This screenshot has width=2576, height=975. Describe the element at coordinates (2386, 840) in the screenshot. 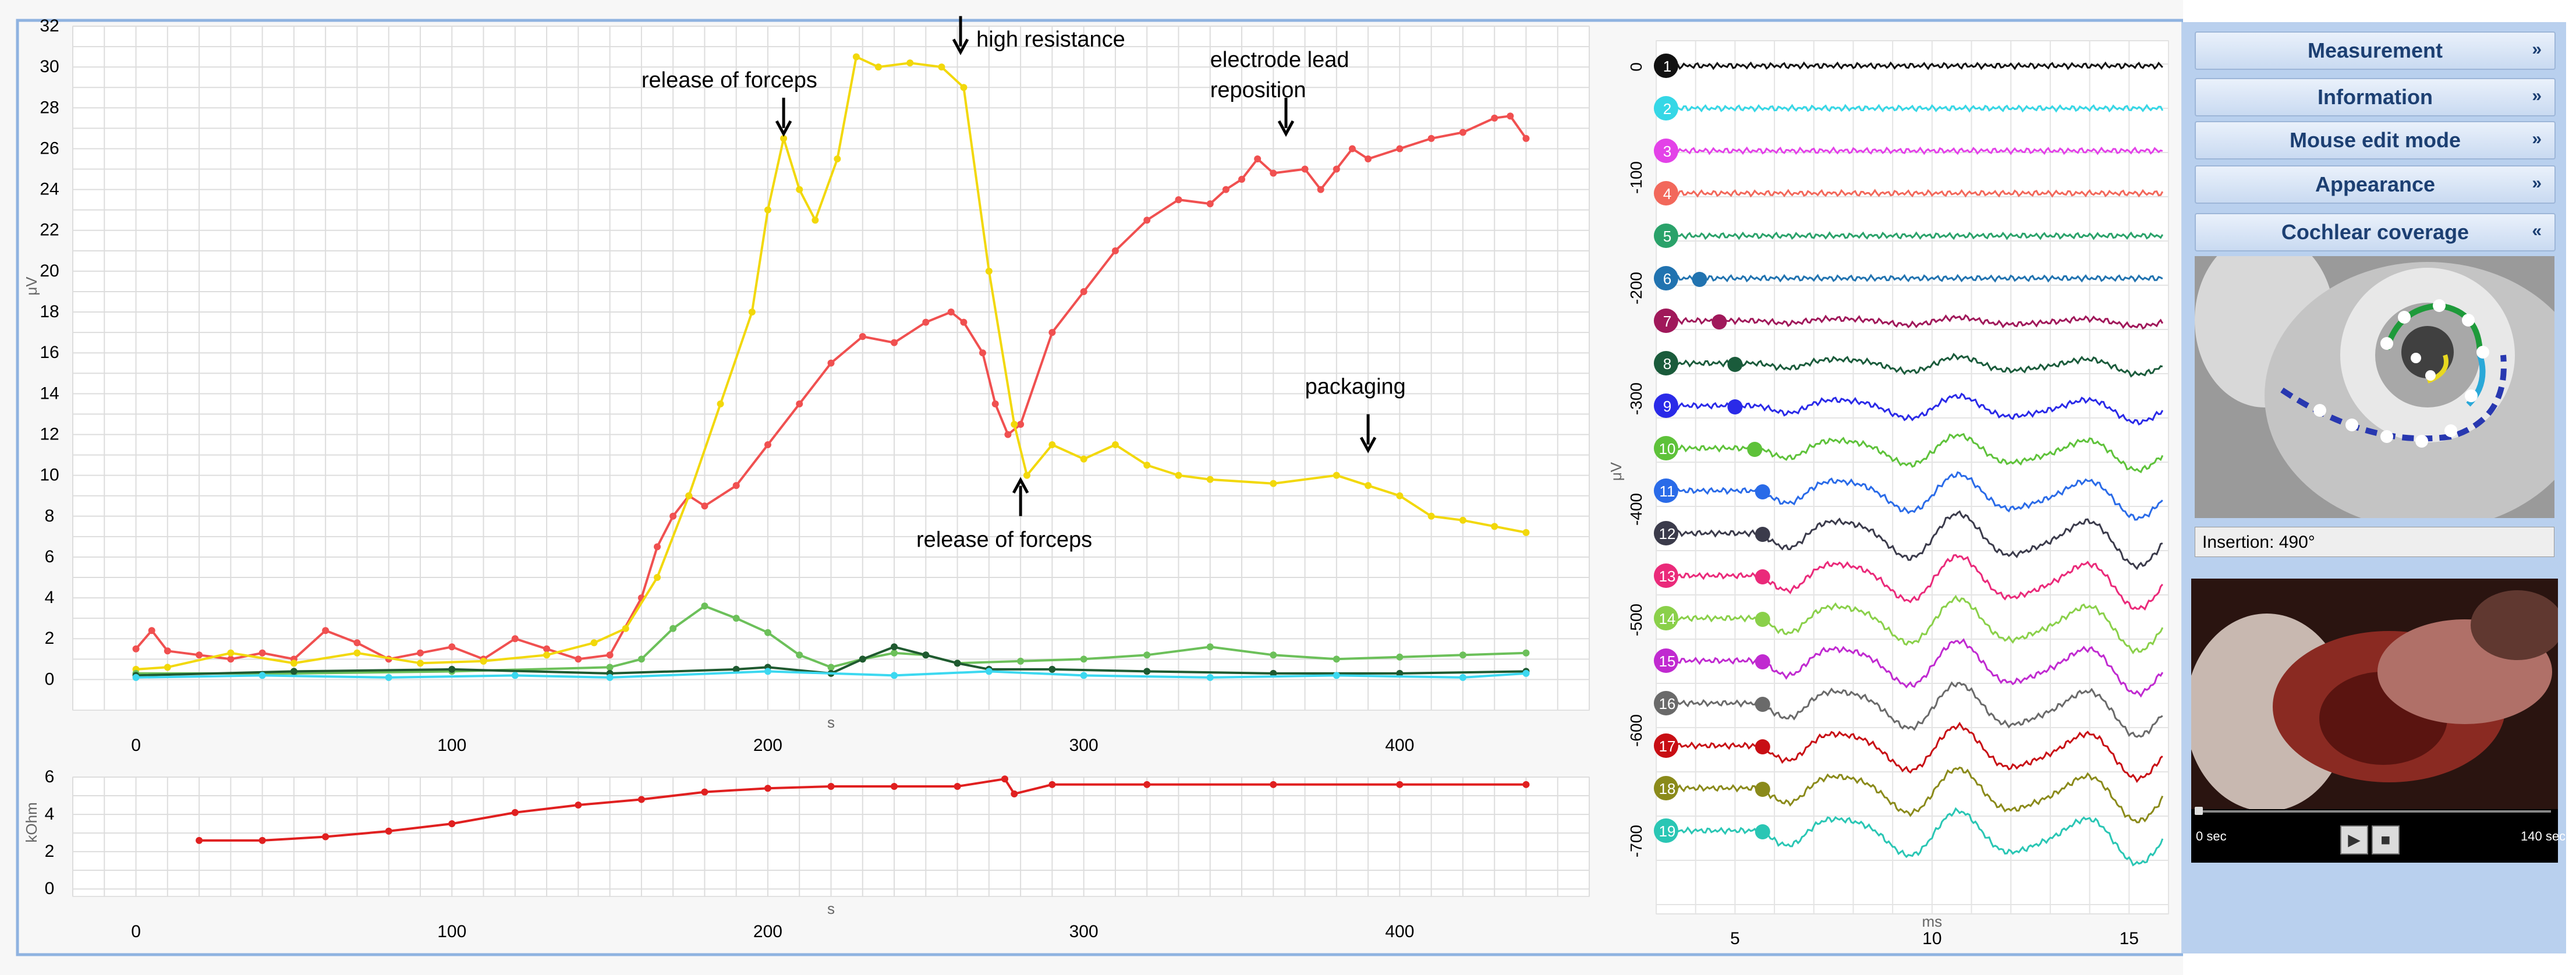

I see `stop-button: ■` at that location.